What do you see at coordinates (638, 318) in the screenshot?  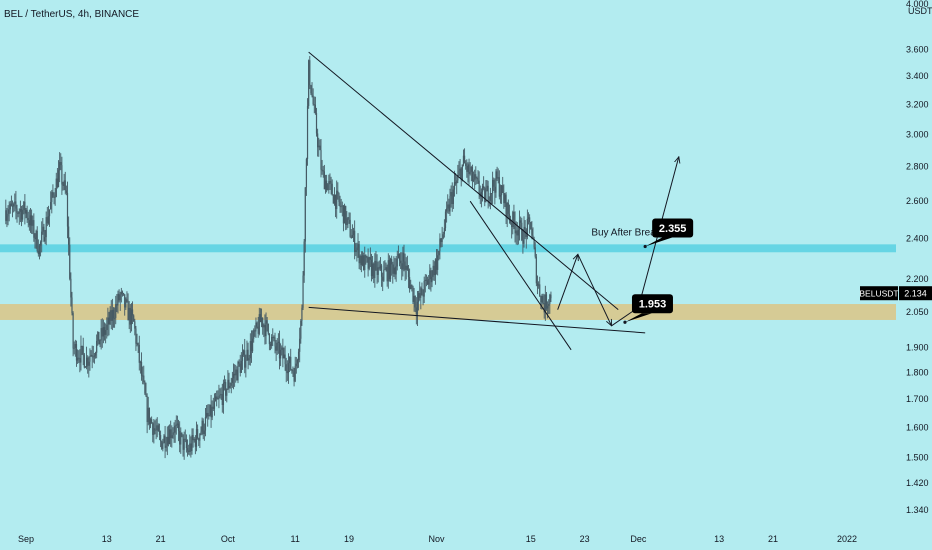 I see `price-callout-pointer` at bounding box center [638, 318].